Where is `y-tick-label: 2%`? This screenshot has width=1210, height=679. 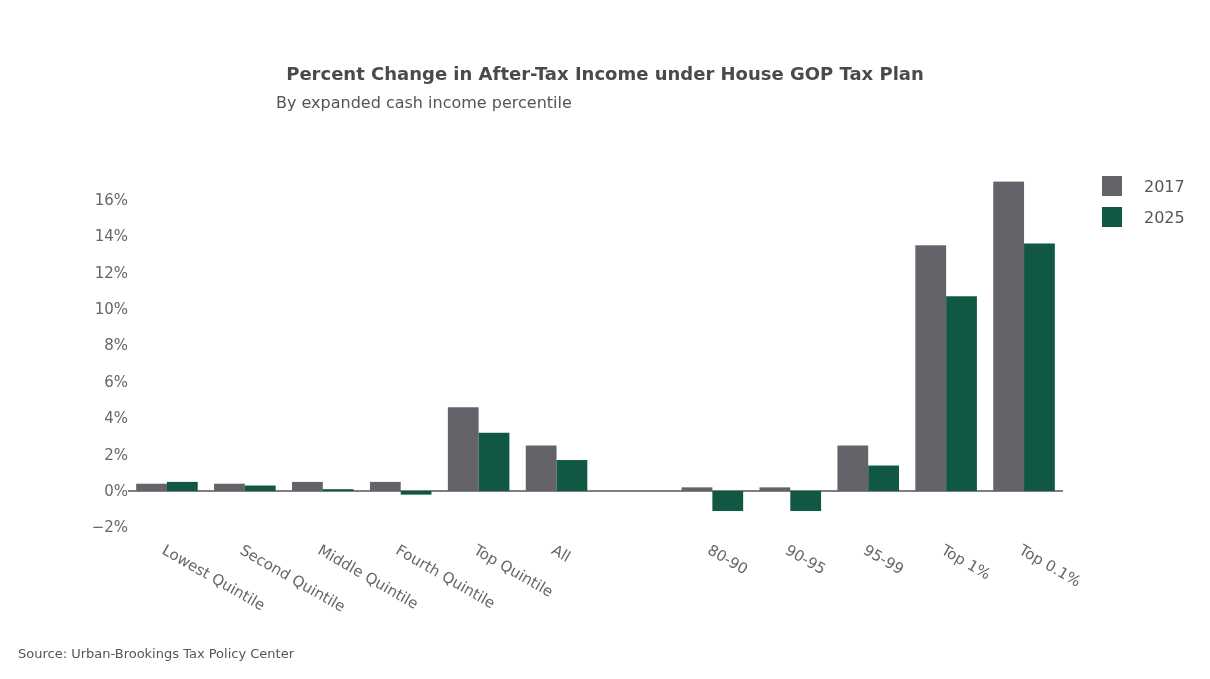
y-tick-label: 2% is located at coordinates (116, 454).